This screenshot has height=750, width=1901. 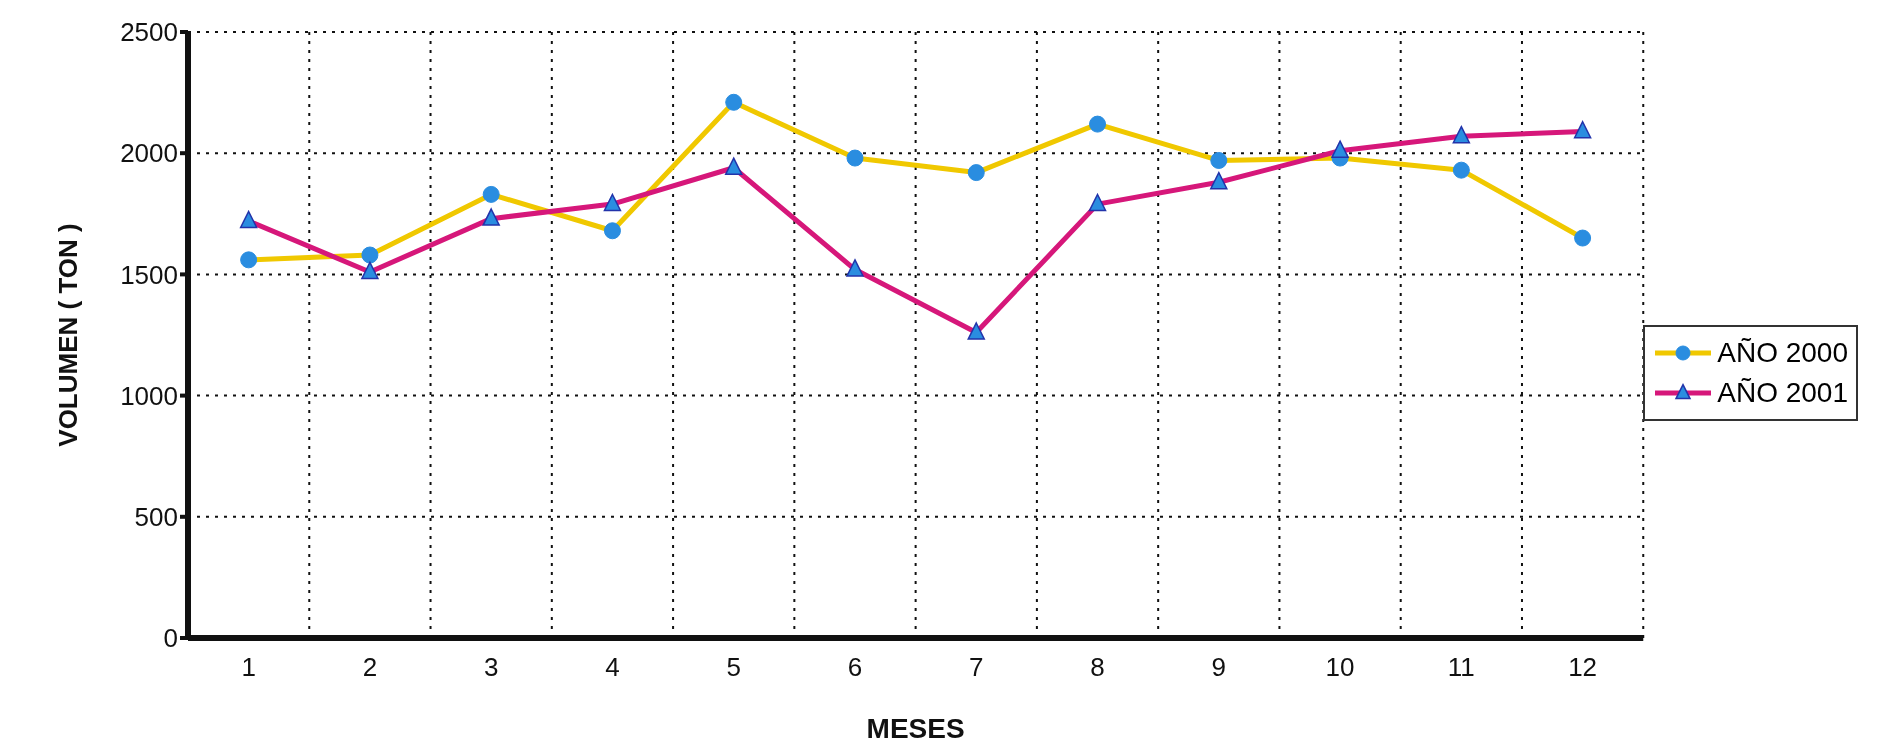 I want to click on x-tick-label: 6, so click(x=855, y=667).